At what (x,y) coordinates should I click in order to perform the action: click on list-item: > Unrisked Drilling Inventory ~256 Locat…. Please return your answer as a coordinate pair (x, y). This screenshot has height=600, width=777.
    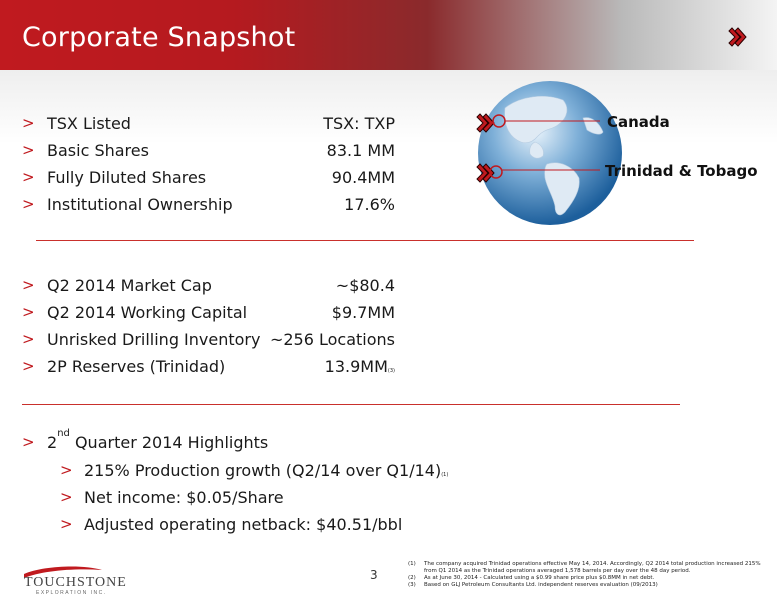
    Looking at the image, I should click on (208, 341).